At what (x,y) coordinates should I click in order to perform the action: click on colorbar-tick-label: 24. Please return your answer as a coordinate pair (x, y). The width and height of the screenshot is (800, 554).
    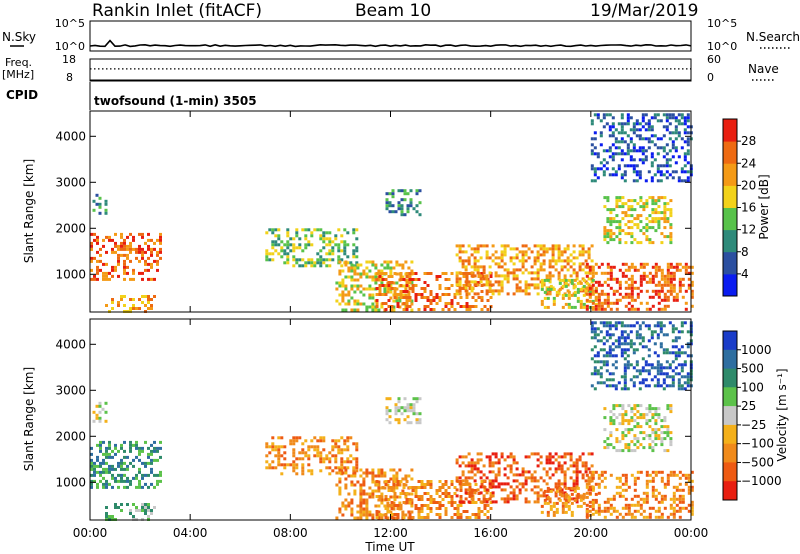
    Looking at the image, I should click on (748, 163).